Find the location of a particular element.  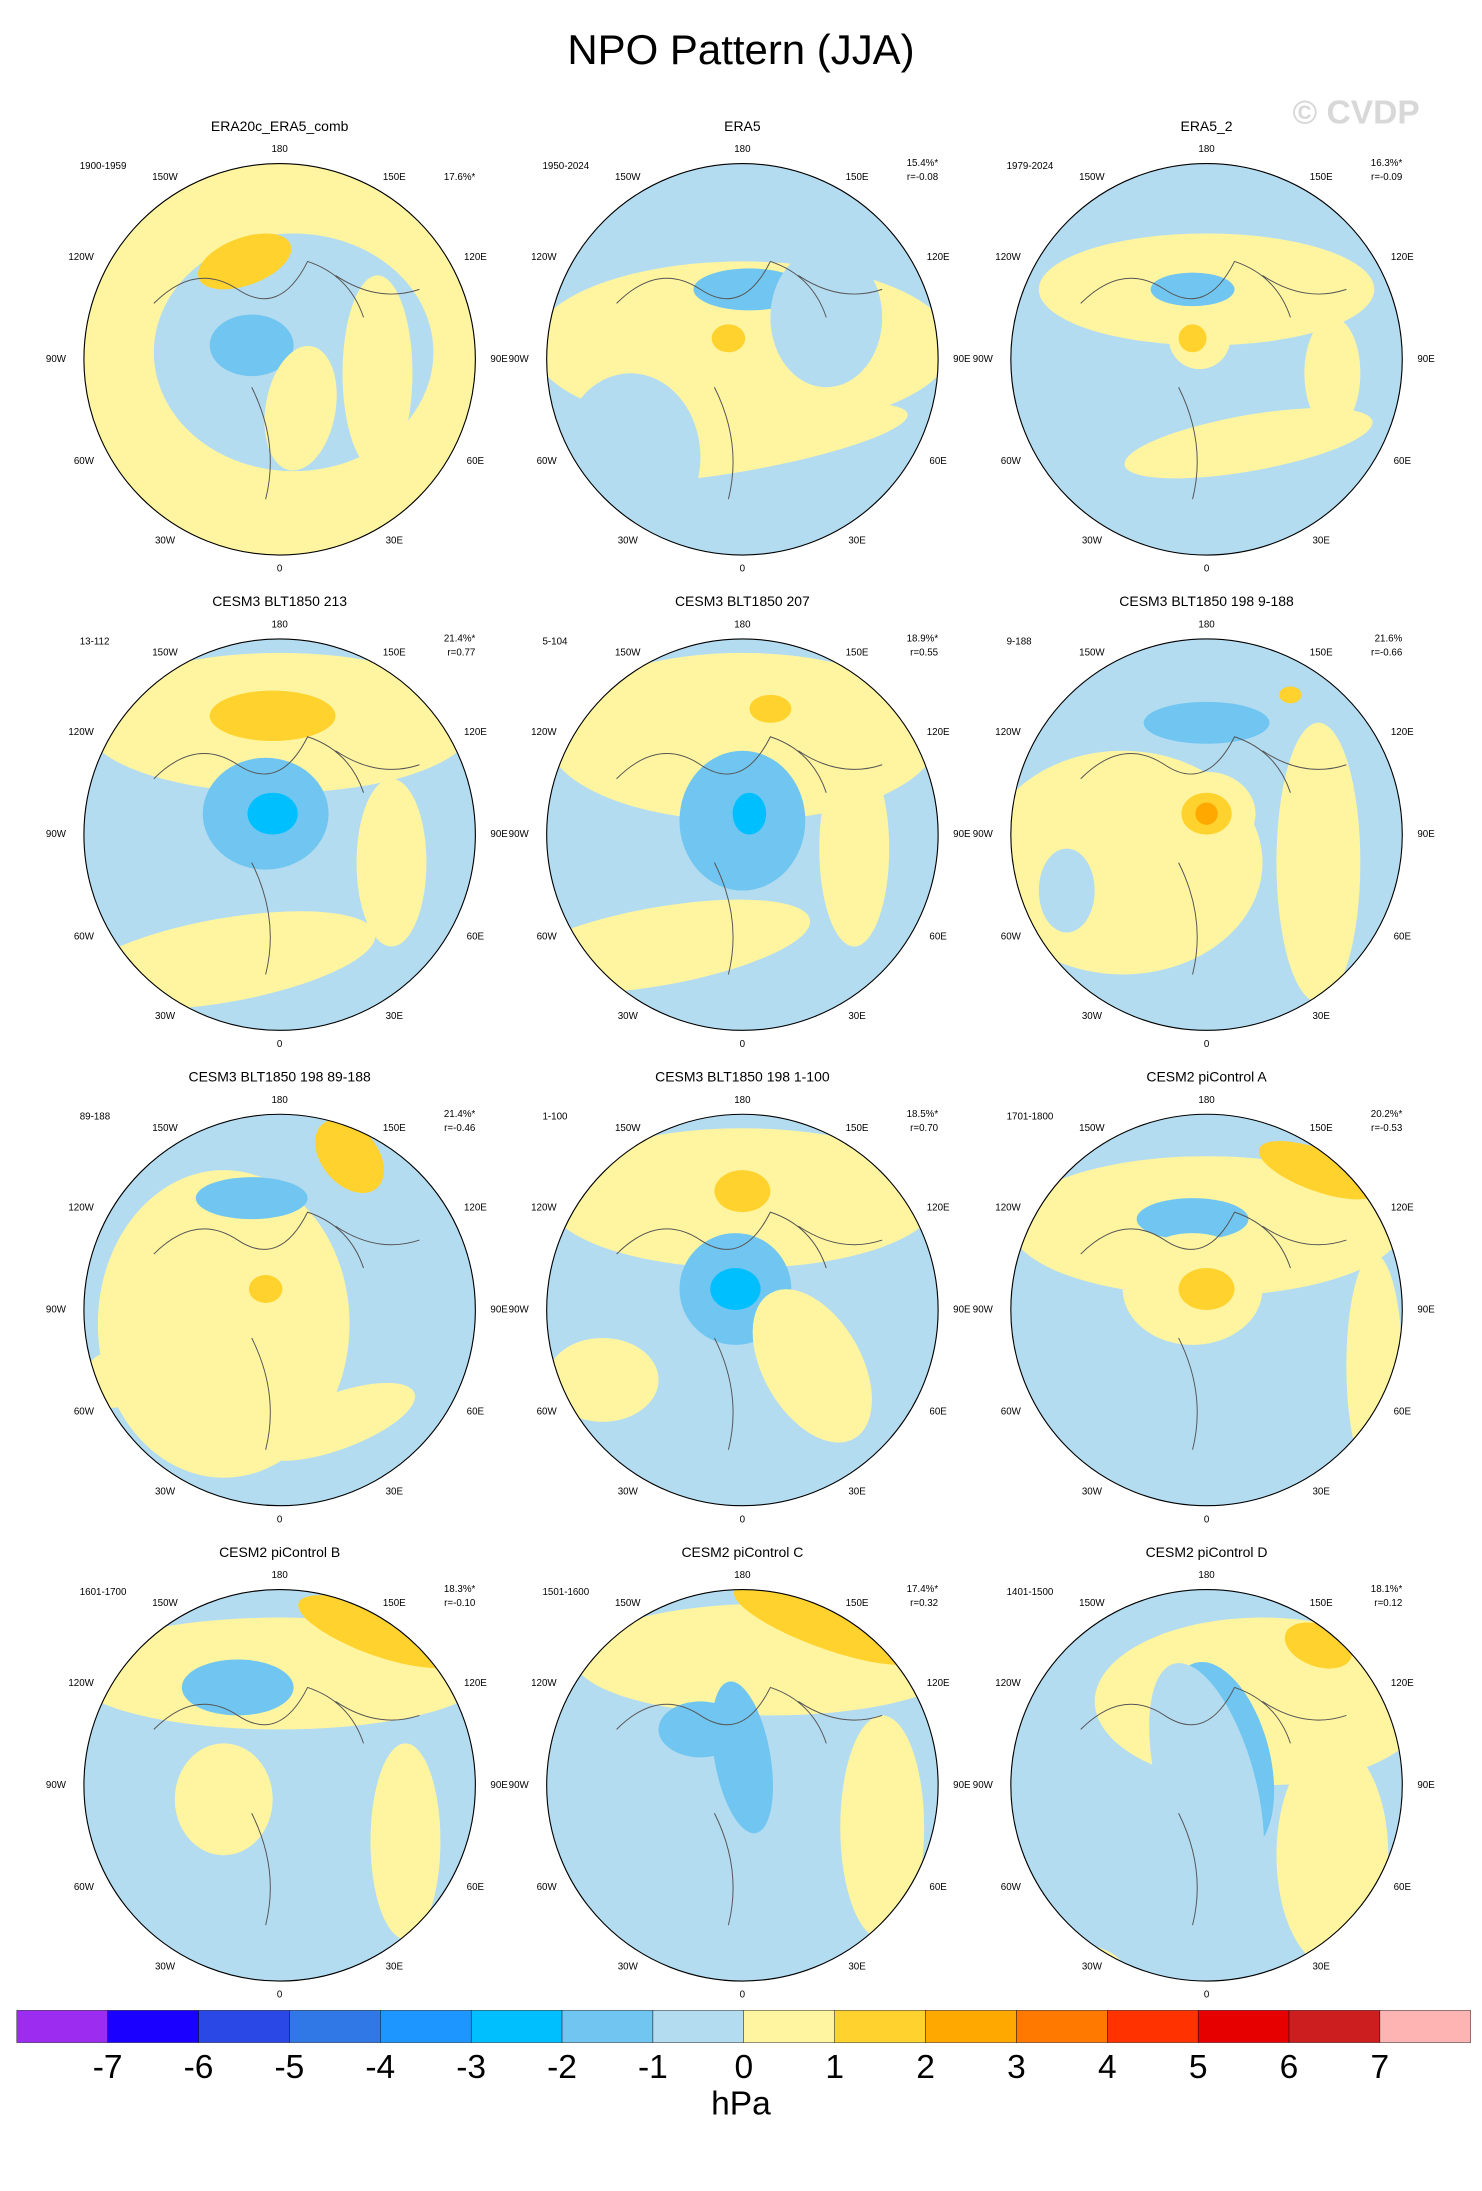

variance-label: 21.6% is located at coordinates (1389, 638).